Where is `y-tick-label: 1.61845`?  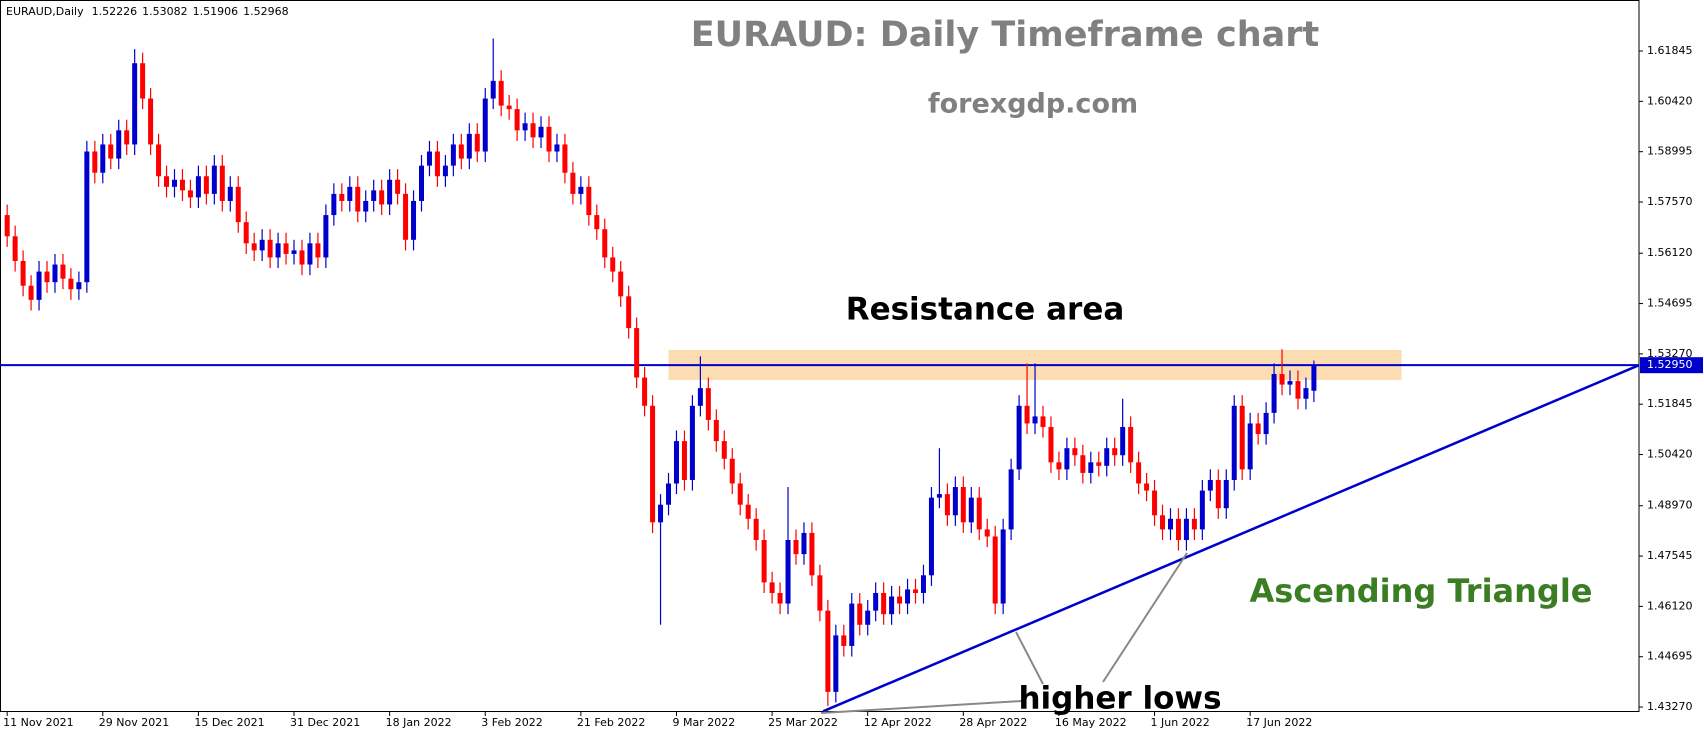
y-tick-label: 1.61845 is located at coordinates (1670, 50).